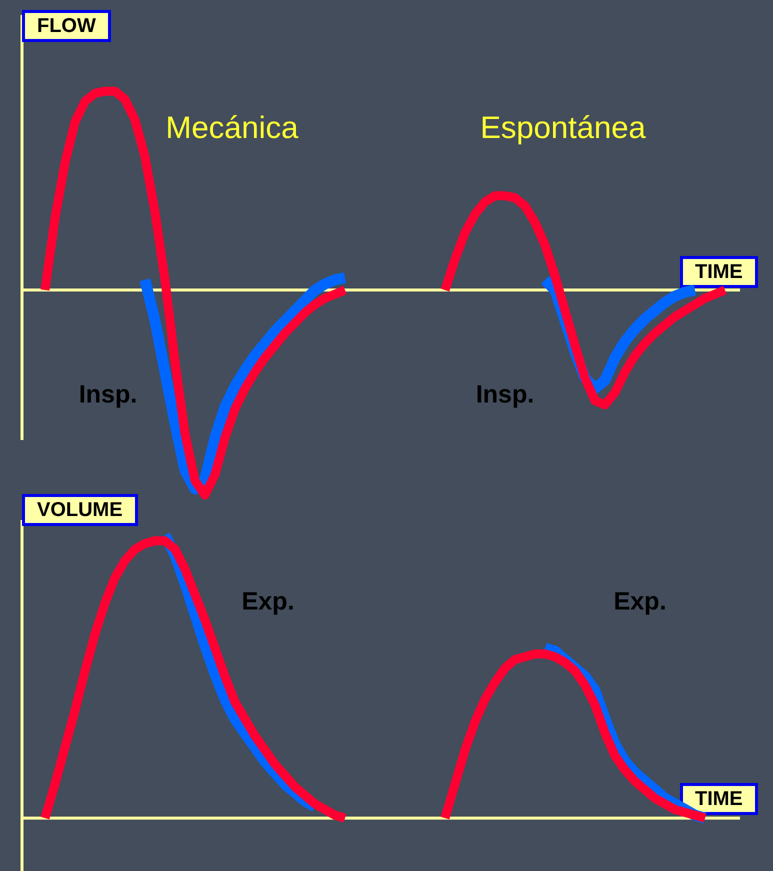  Describe the element at coordinates (232, 128) in the screenshot. I see `annotation: Mecánica` at that location.